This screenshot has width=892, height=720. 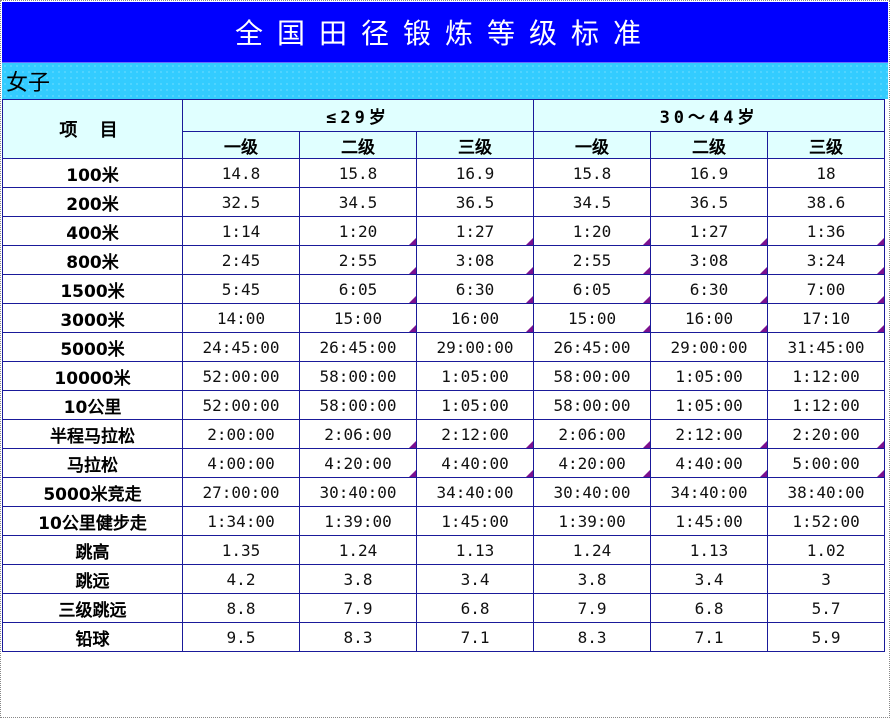 What do you see at coordinates (92, 463) in the screenshot?
I see `event-name-cell: 马拉松` at bounding box center [92, 463].